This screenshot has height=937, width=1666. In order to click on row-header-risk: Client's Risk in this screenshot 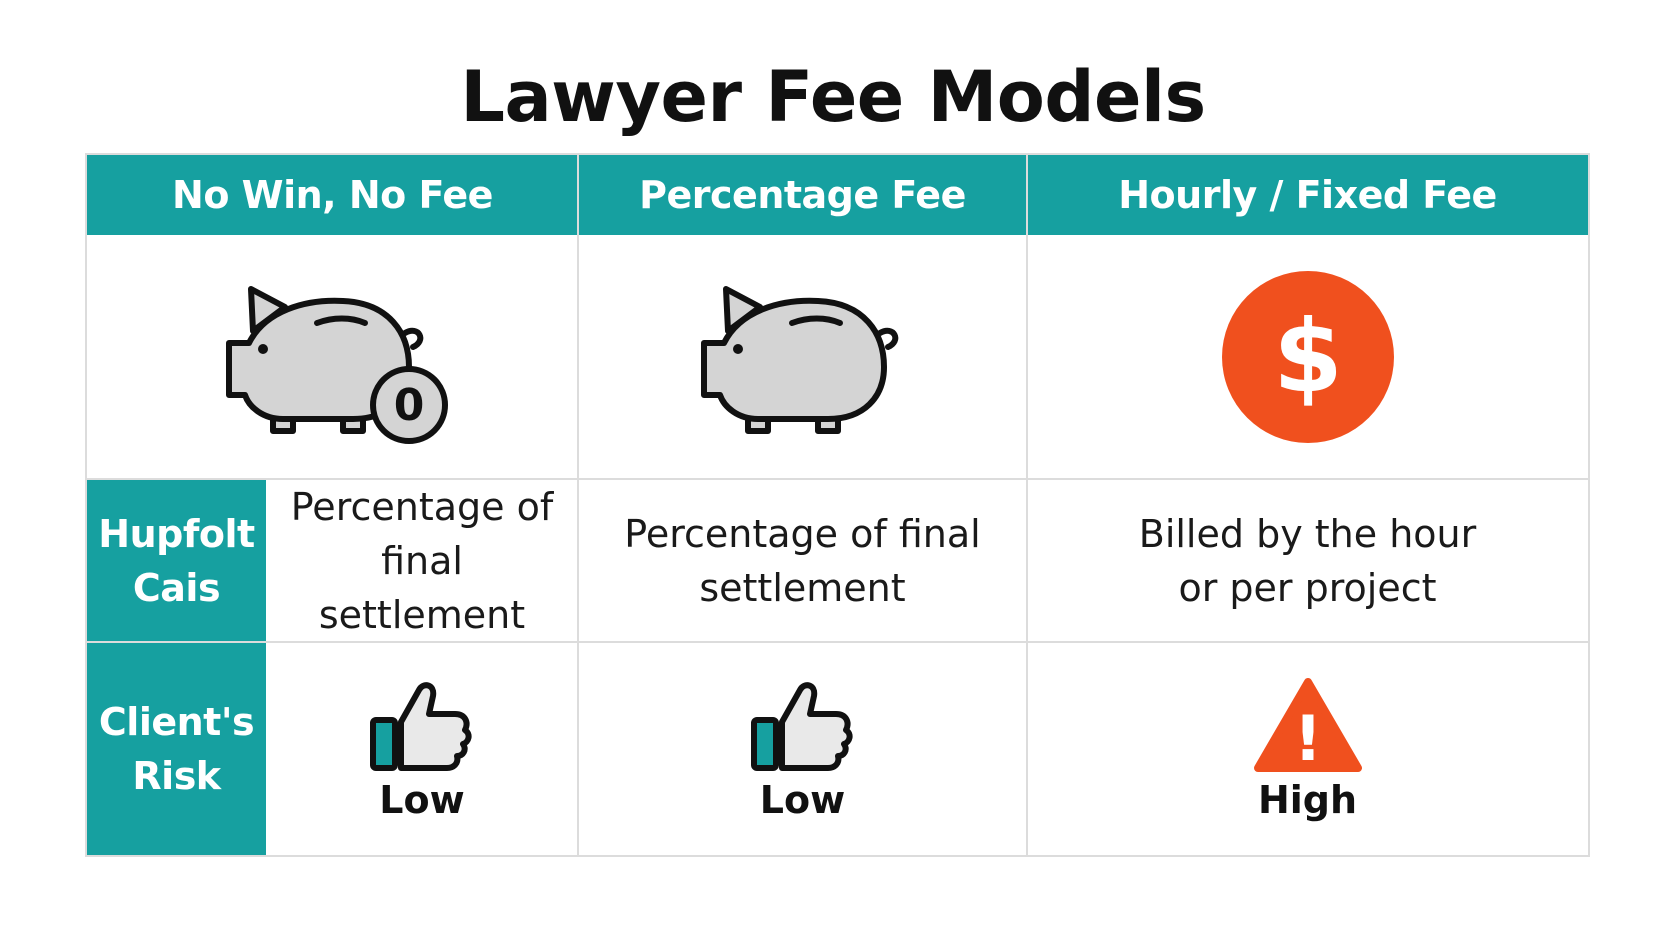, I will do `click(176, 748)`.